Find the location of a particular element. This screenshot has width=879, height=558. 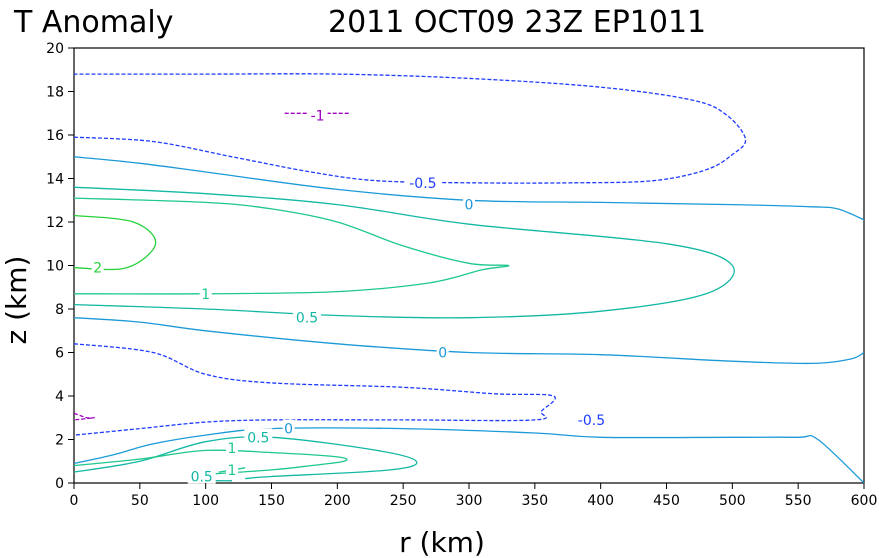

x-axis-label: r (km) is located at coordinates (442, 542).